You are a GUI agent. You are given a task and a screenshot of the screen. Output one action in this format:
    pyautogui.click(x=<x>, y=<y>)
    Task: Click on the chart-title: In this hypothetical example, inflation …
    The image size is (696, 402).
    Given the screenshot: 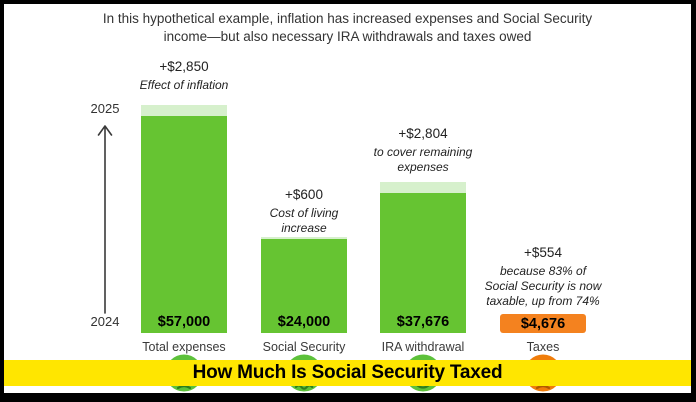 What is the action you would take?
    pyautogui.click(x=347, y=27)
    